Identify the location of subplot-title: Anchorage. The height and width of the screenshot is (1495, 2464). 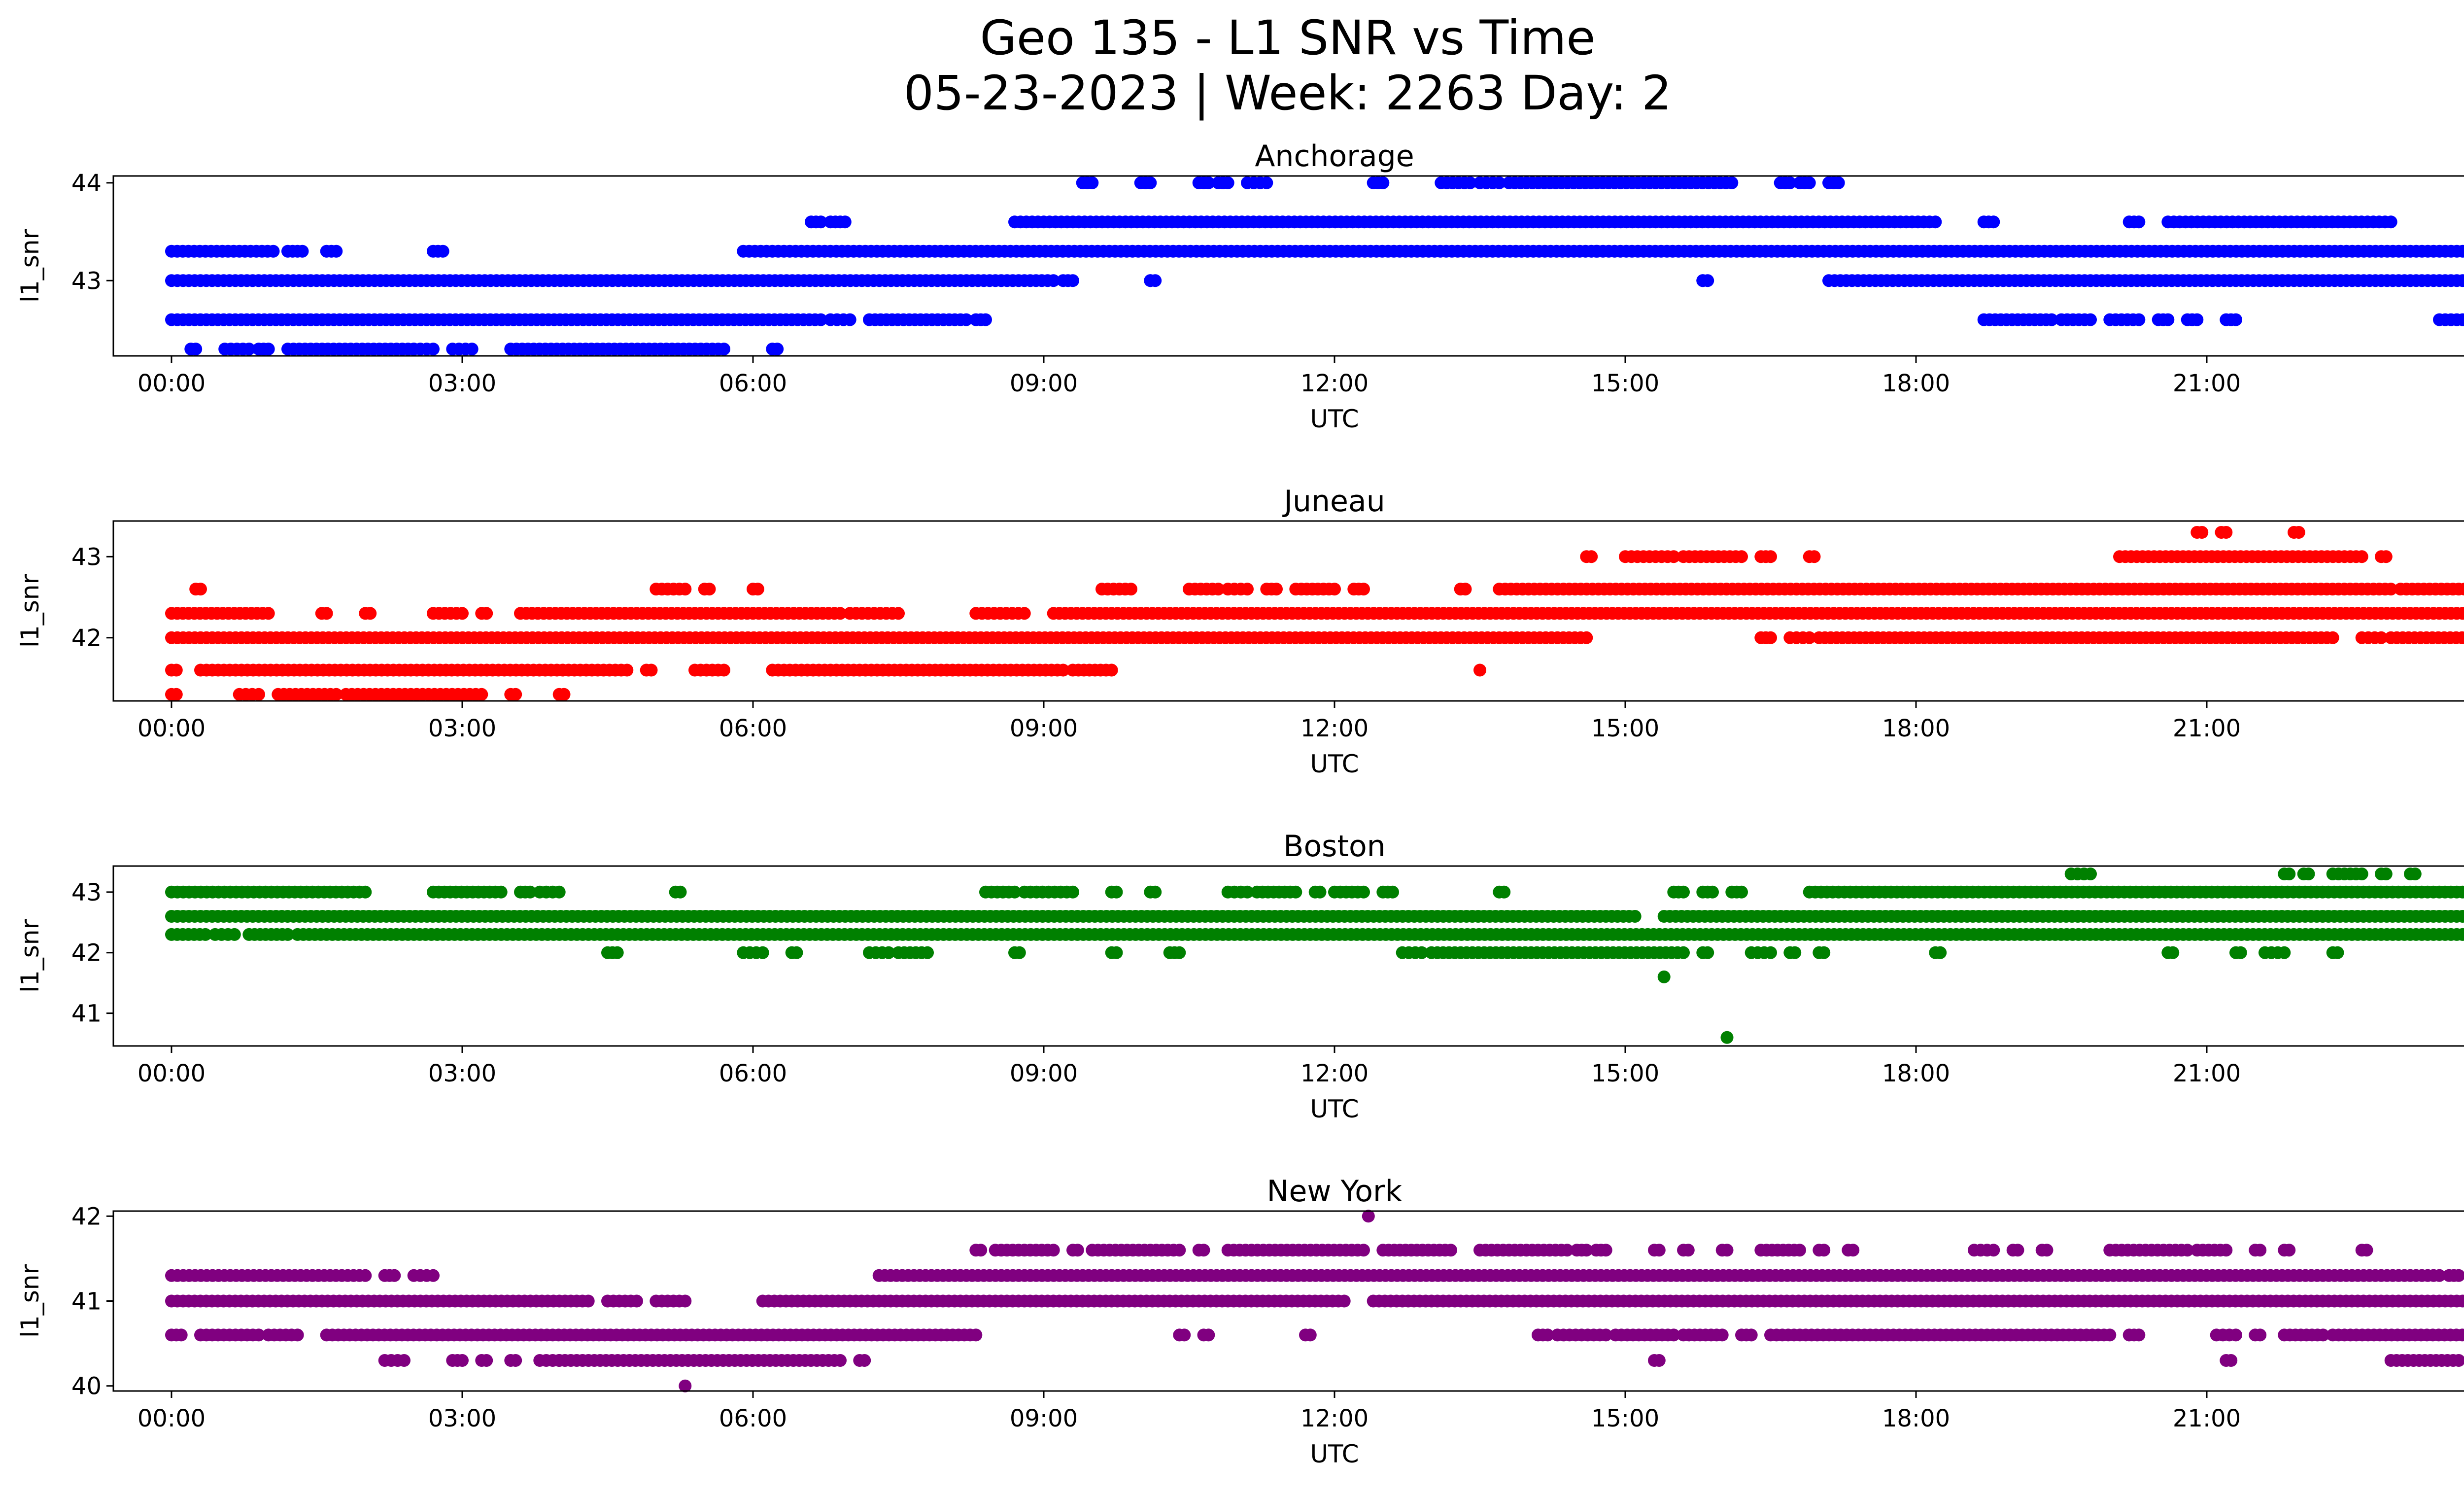
(1334, 156).